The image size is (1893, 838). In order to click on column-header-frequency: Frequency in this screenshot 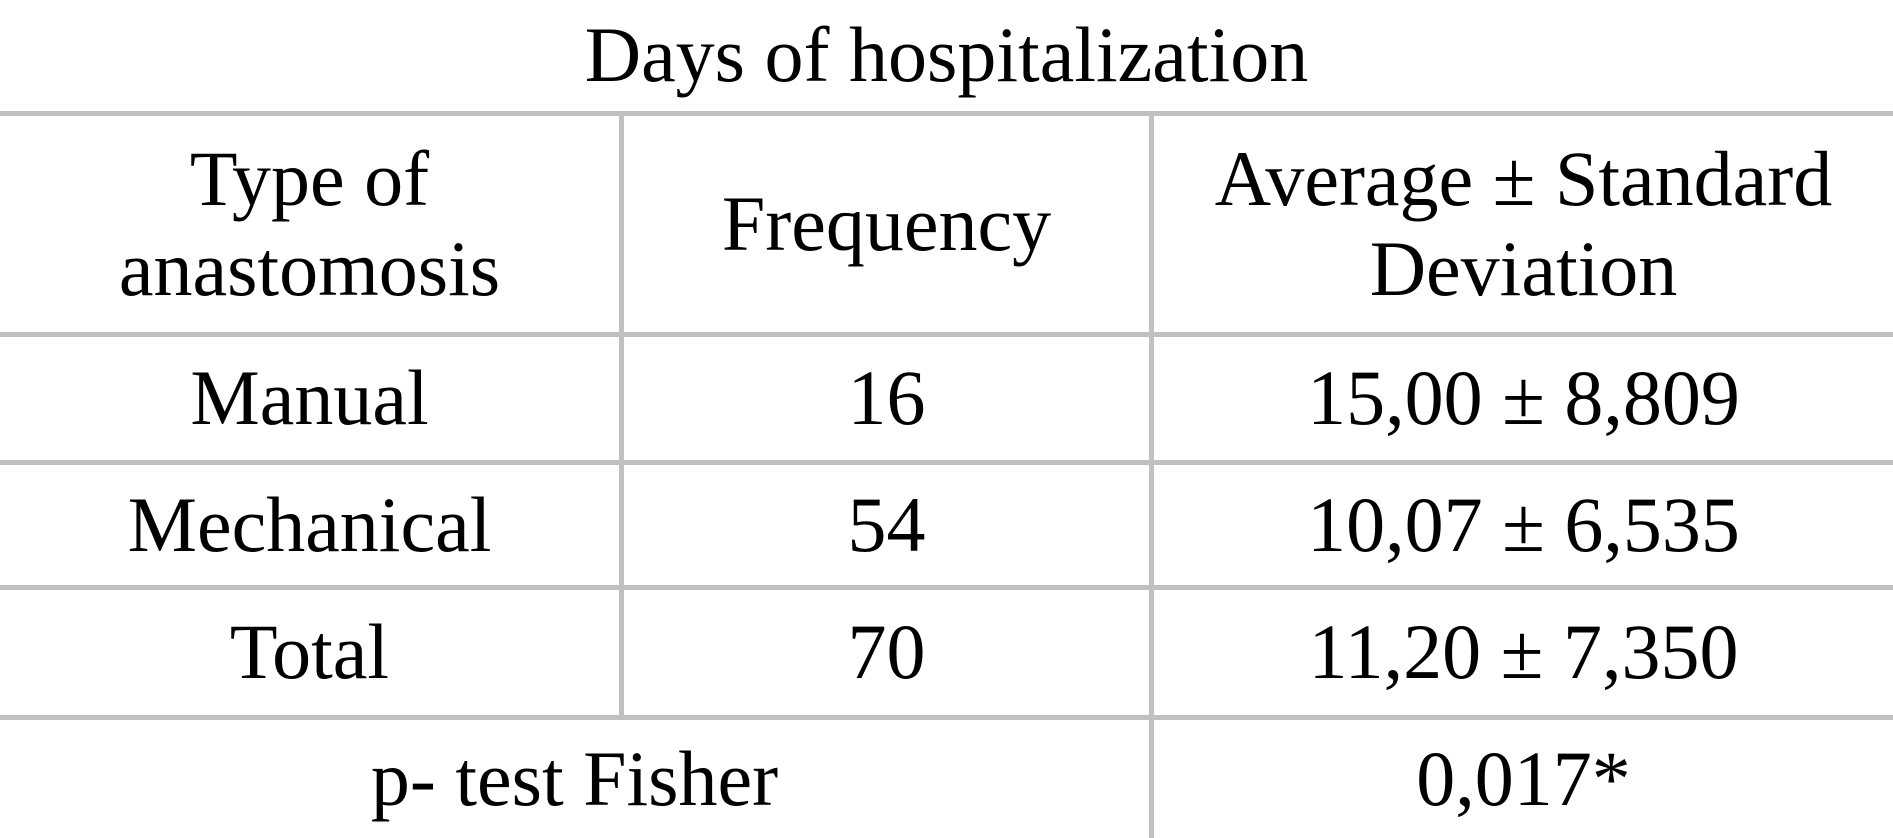, I will do `click(884, 221)`.